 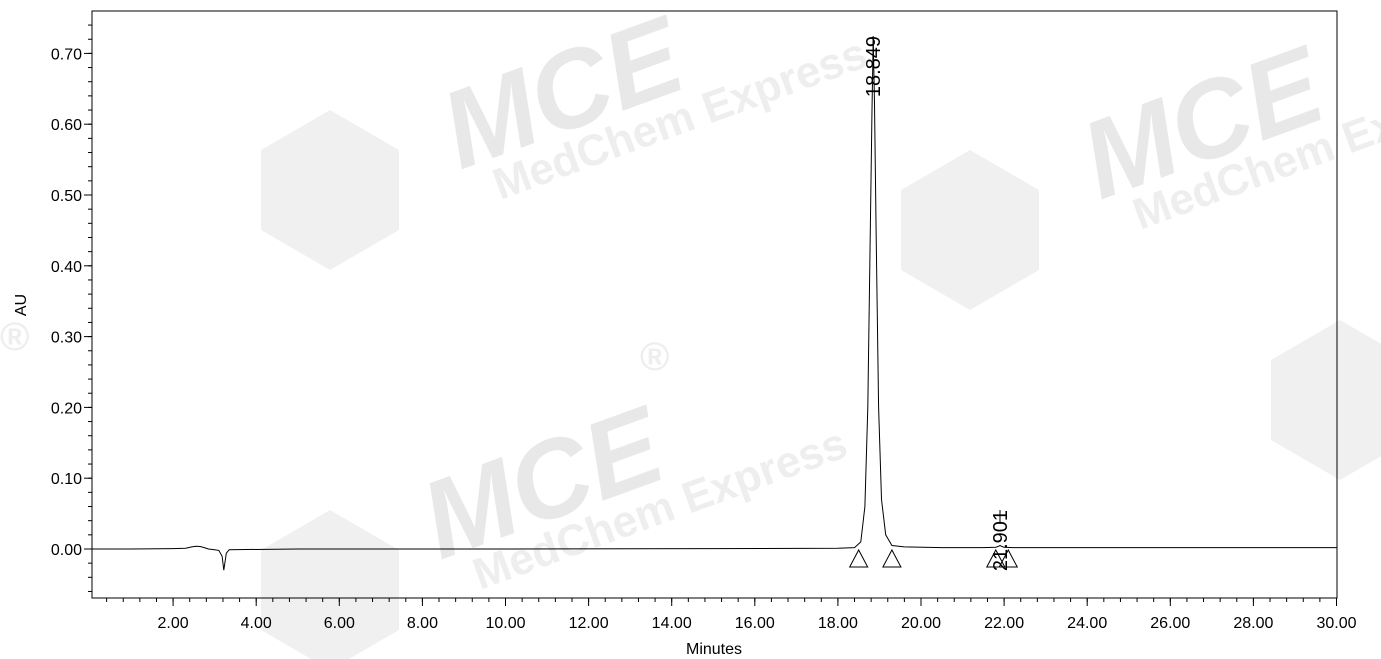 What do you see at coordinates (921, 623) in the screenshot?
I see `x-tick-label: 20.00` at bounding box center [921, 623].